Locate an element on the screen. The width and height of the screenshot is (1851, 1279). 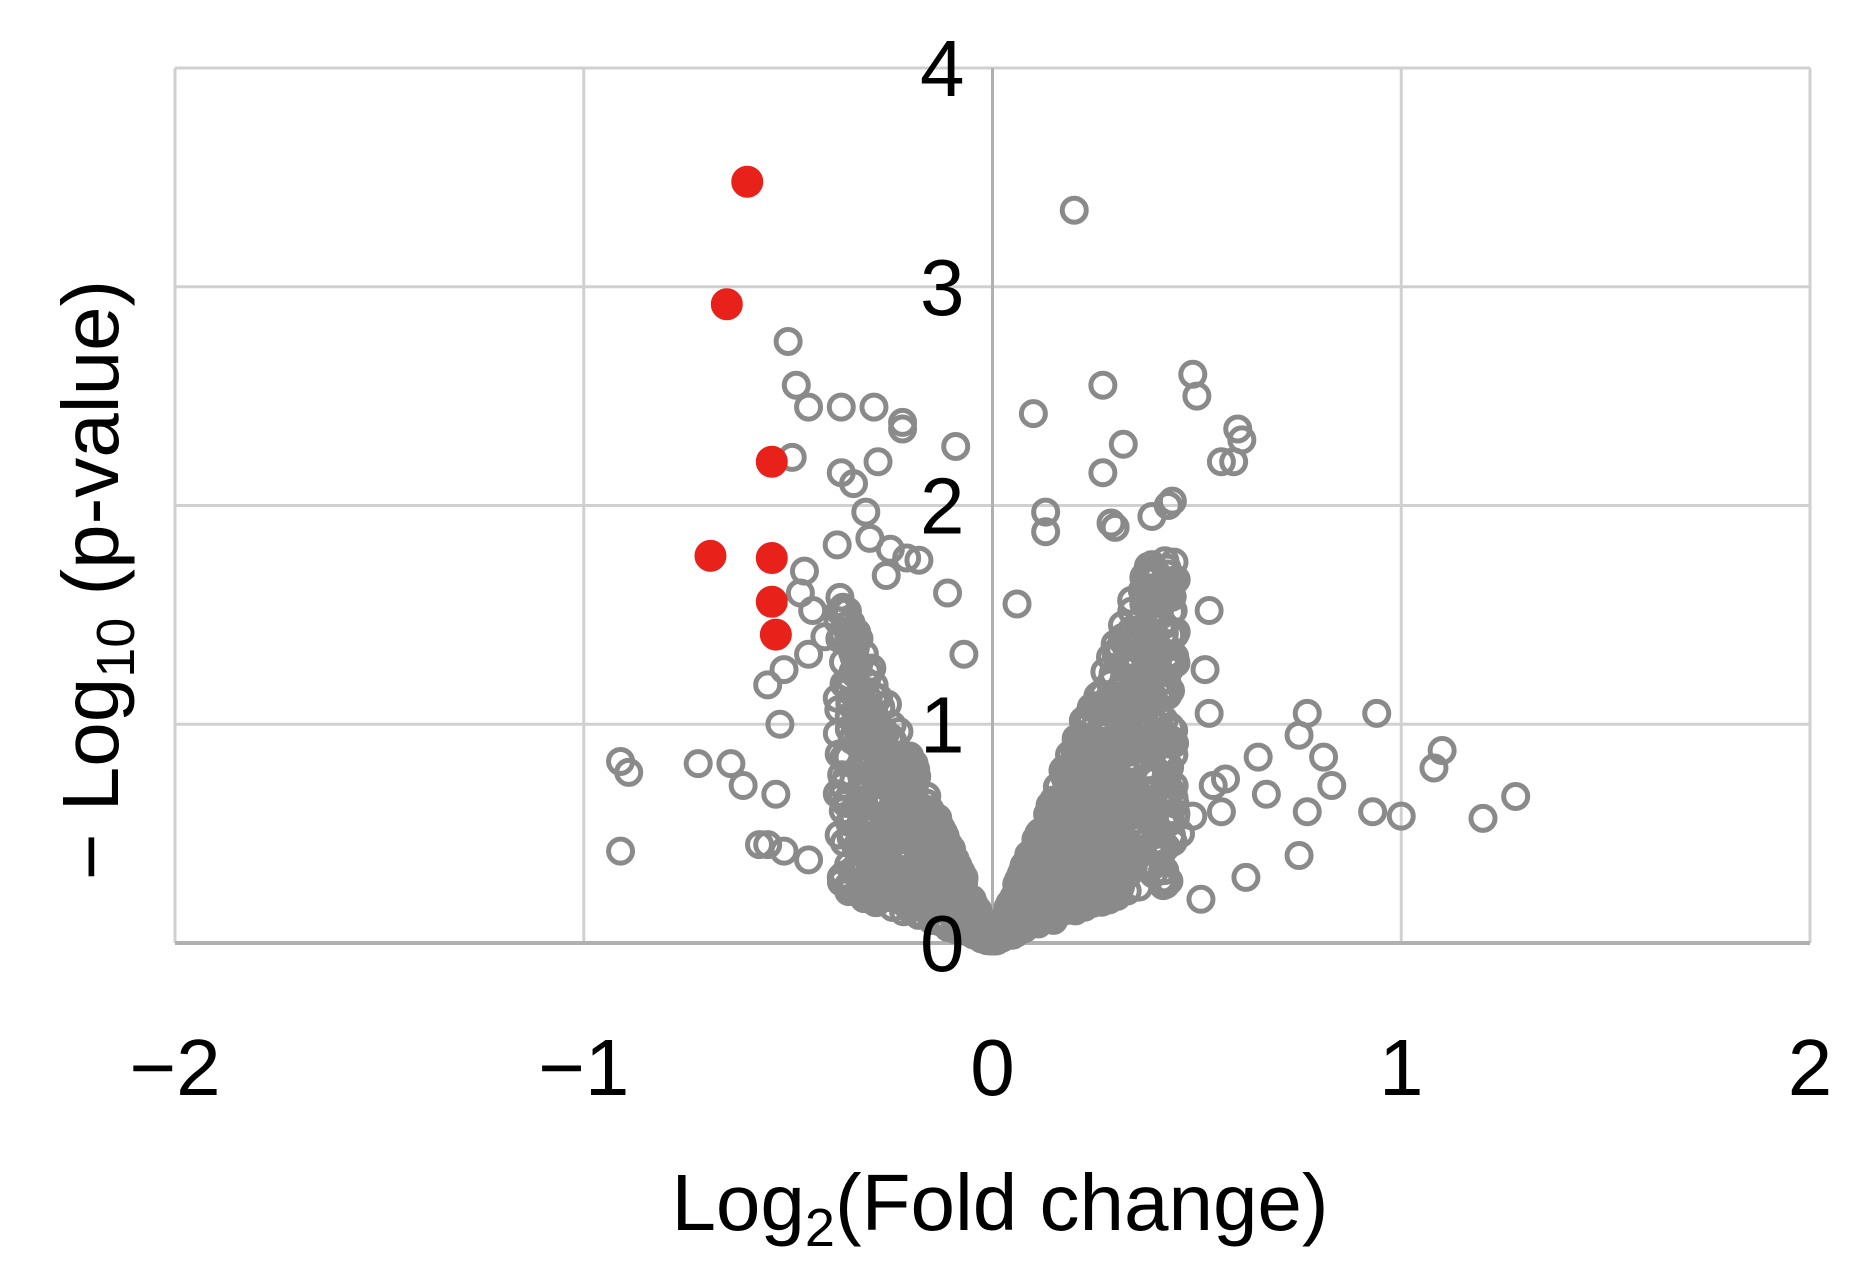
y-tick-label: 2 is located at coordinates (942, 506).